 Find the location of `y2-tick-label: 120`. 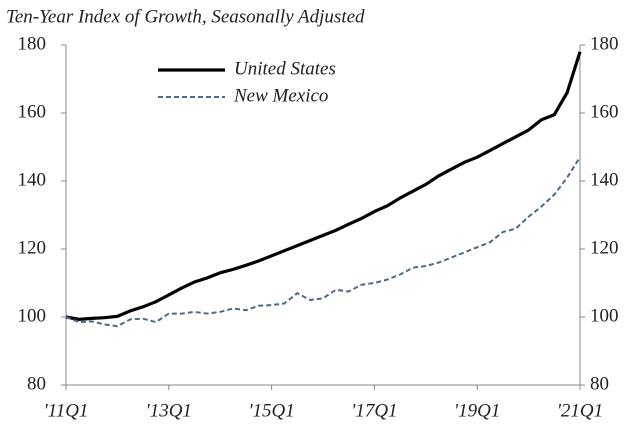

y2-tick-label: 120 is located at coordinates (604, 247).